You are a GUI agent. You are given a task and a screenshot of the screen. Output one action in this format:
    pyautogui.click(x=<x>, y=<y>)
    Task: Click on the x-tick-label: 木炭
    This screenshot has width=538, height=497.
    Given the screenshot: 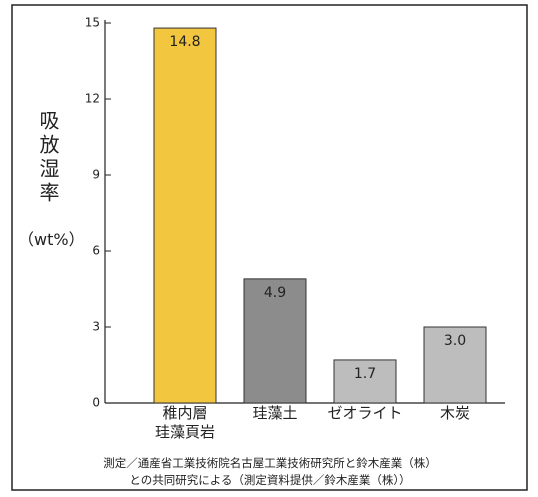 What is the action you would take?
    pyautogui.click(x=454, y=413)
    